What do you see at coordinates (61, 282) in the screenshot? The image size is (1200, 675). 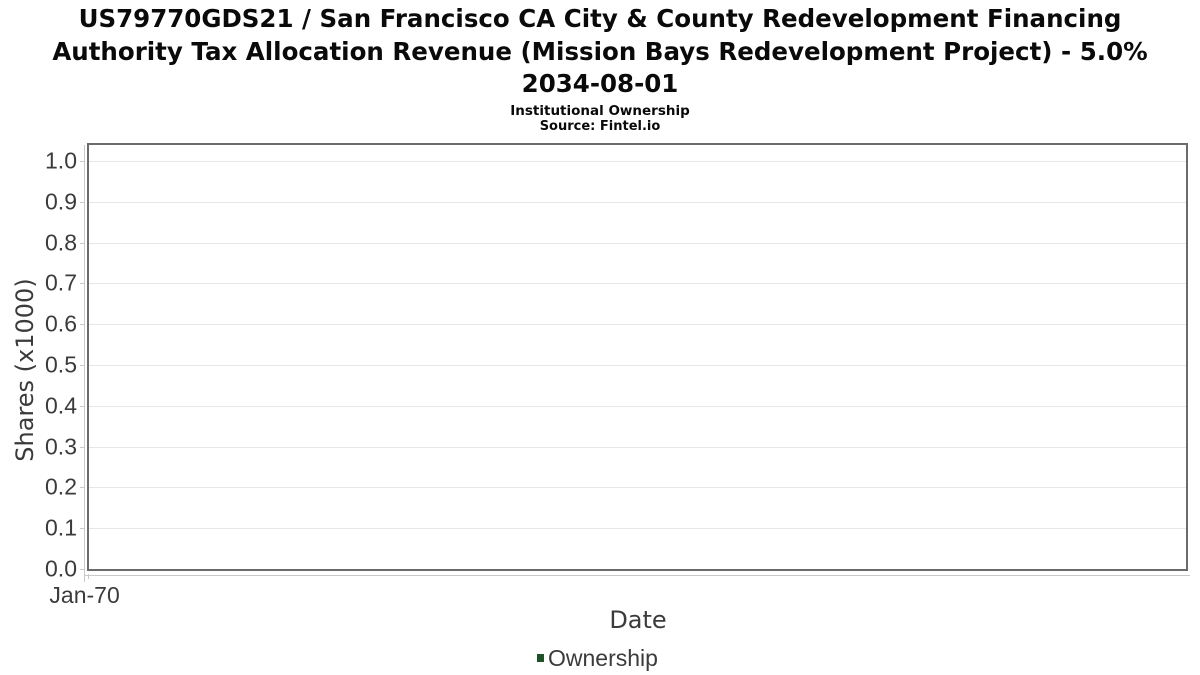 I see `y-tick-label: 0.7` at bounding box center [61, 282].